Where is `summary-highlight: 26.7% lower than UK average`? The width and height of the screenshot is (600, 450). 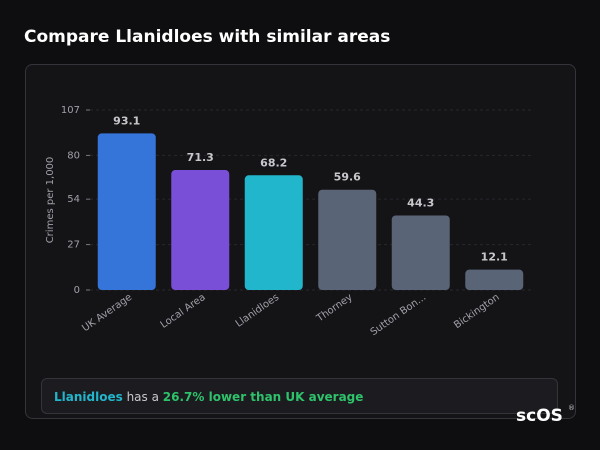
summary-highlight: 26.7% lower than UK average is located at coordinates (263, 397).